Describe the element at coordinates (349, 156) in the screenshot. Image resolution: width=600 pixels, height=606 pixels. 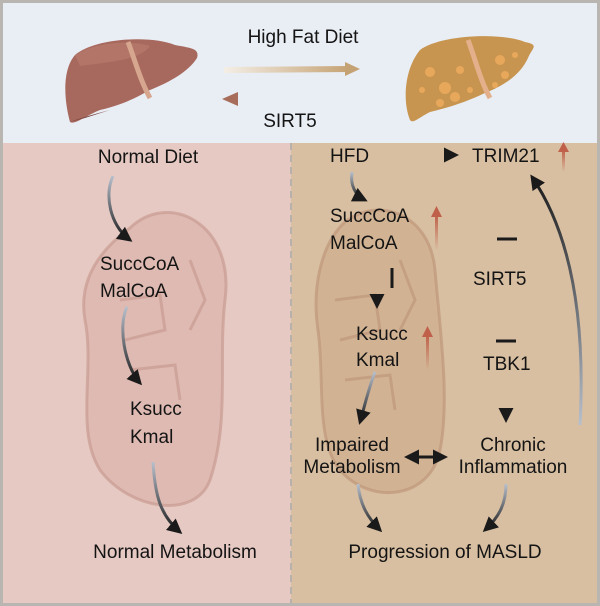
I see `hfd-label: HFD` at that location.